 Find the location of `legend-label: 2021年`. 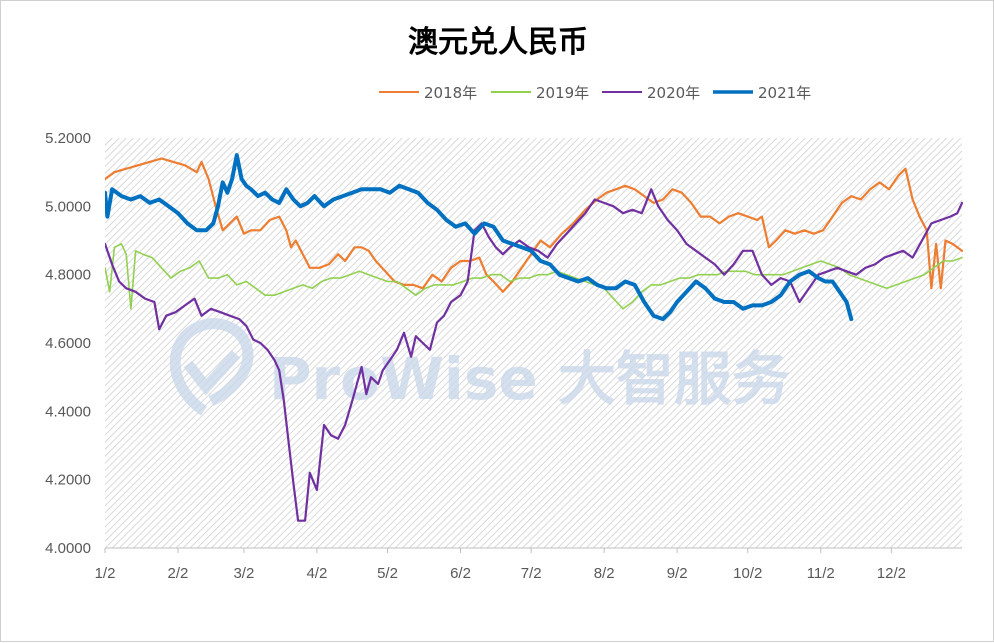

legend-label: 2021年 is located at coordinates (784, 93).